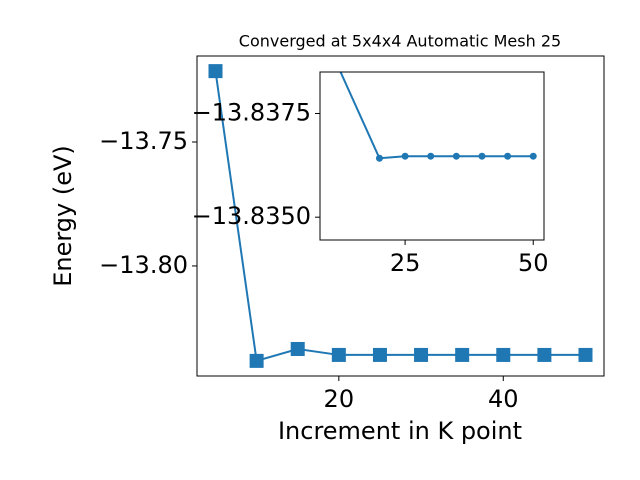 The width and height of the screenshot is (640, 480). What do you see at coordinates (503, 399) in the screenshot?
I see `x-tick-label: 40` at bounding box center [503, 399].